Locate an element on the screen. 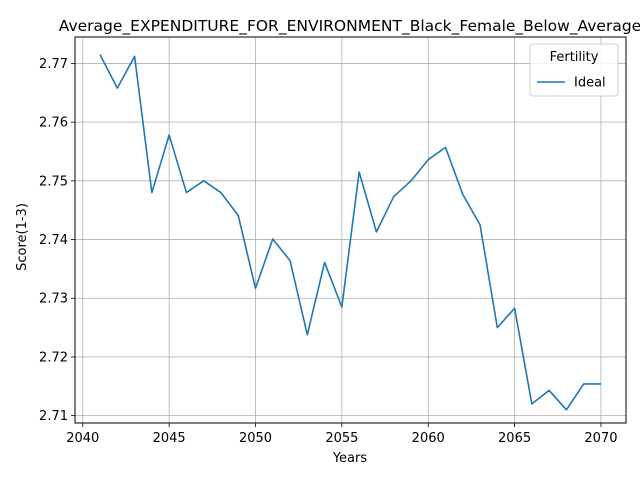 This screenshot has height=480, width=640. legend-title: Fertility is located at coordinates (574, 57).